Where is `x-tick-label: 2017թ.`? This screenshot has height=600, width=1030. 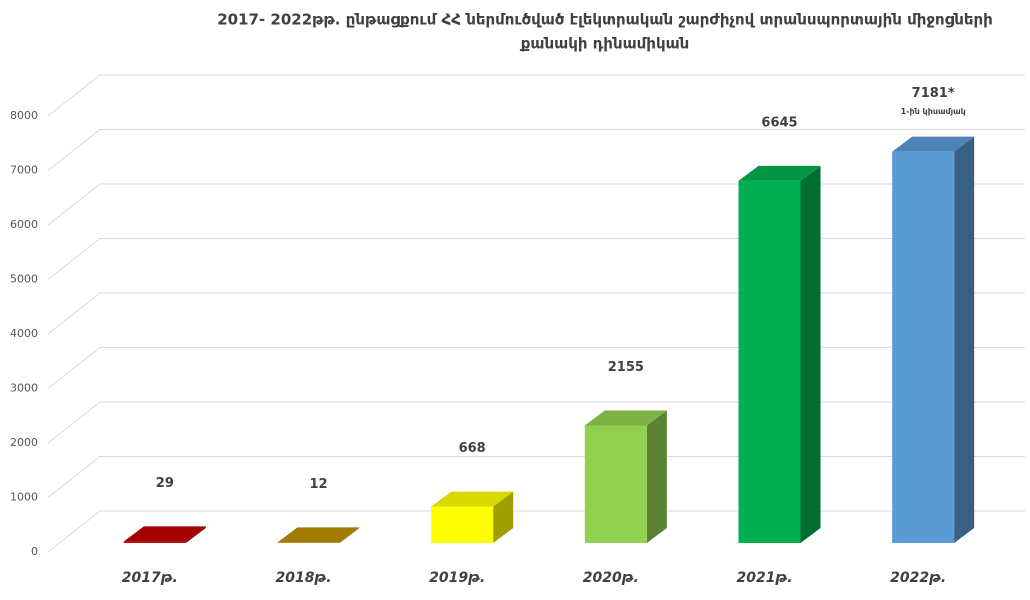
x-tick-label: 2017թ. is located at coordinates (150, 578).